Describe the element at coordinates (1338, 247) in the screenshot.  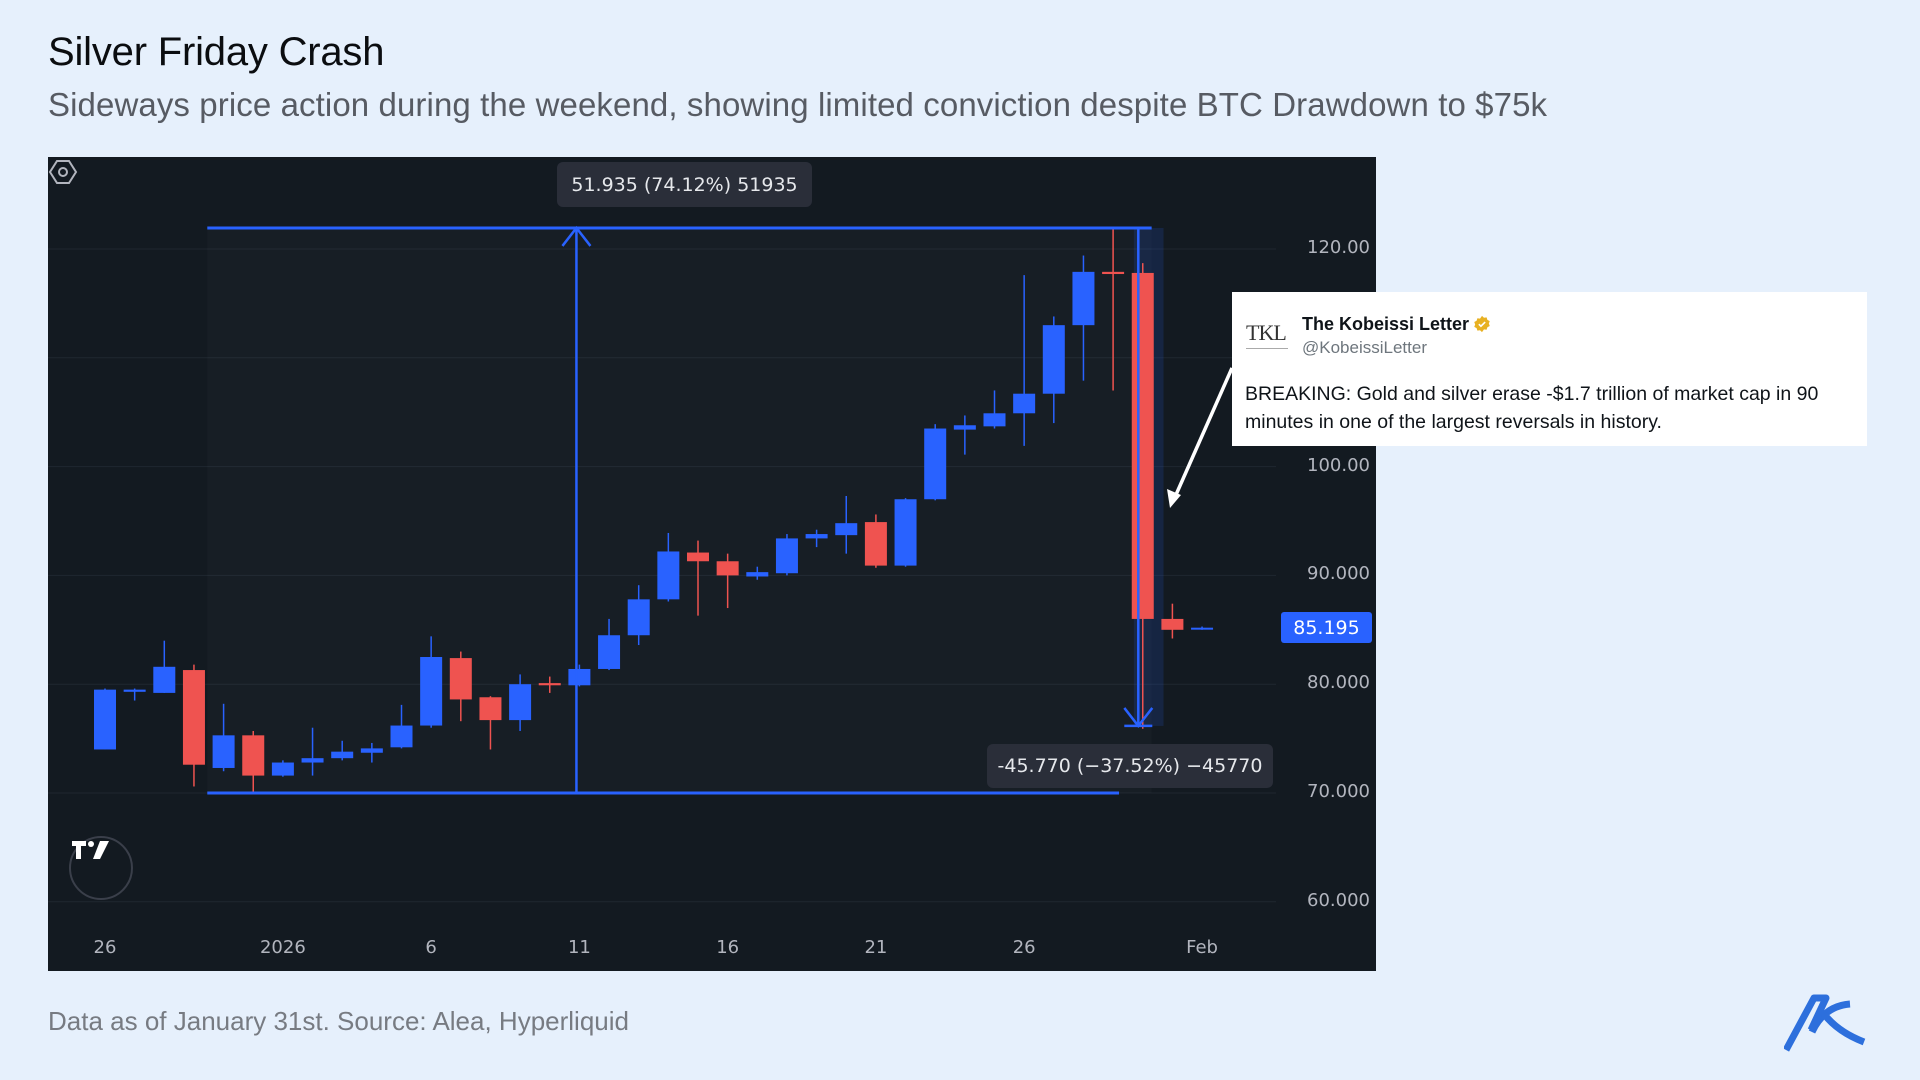
I see `price-axis-label: 120.00` at that location.